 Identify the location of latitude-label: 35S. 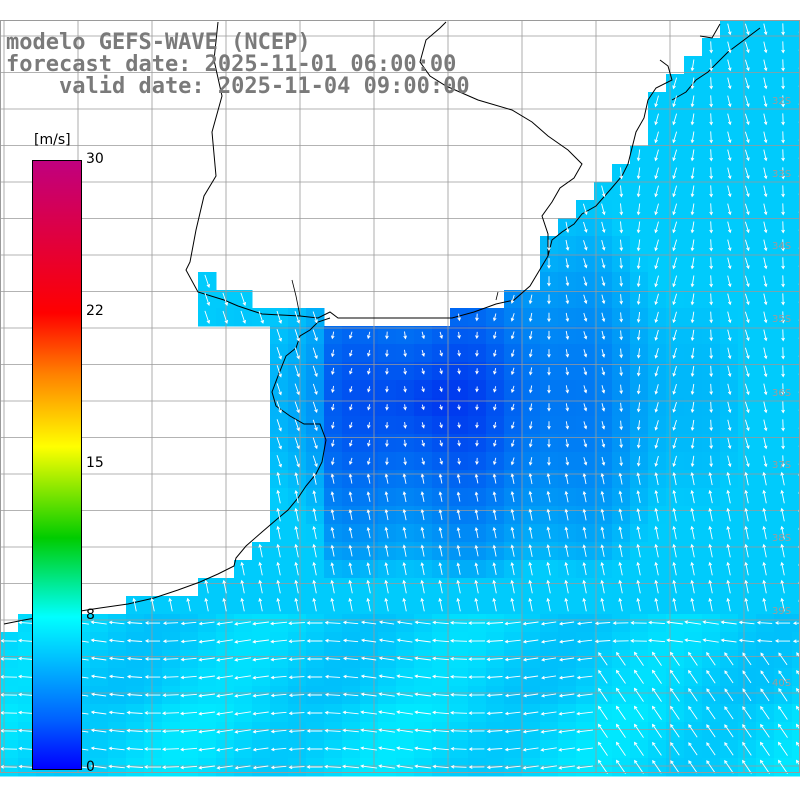
(781, 319).